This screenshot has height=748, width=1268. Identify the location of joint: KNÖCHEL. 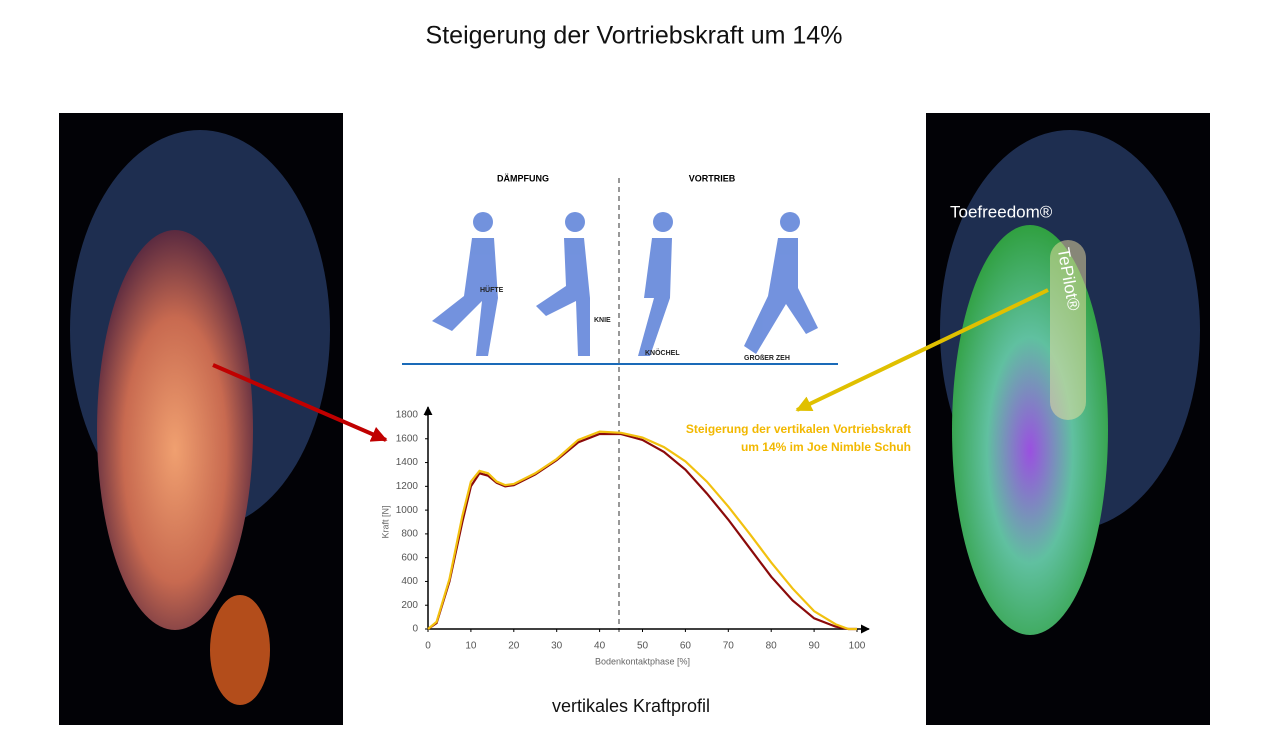
(662, 352).